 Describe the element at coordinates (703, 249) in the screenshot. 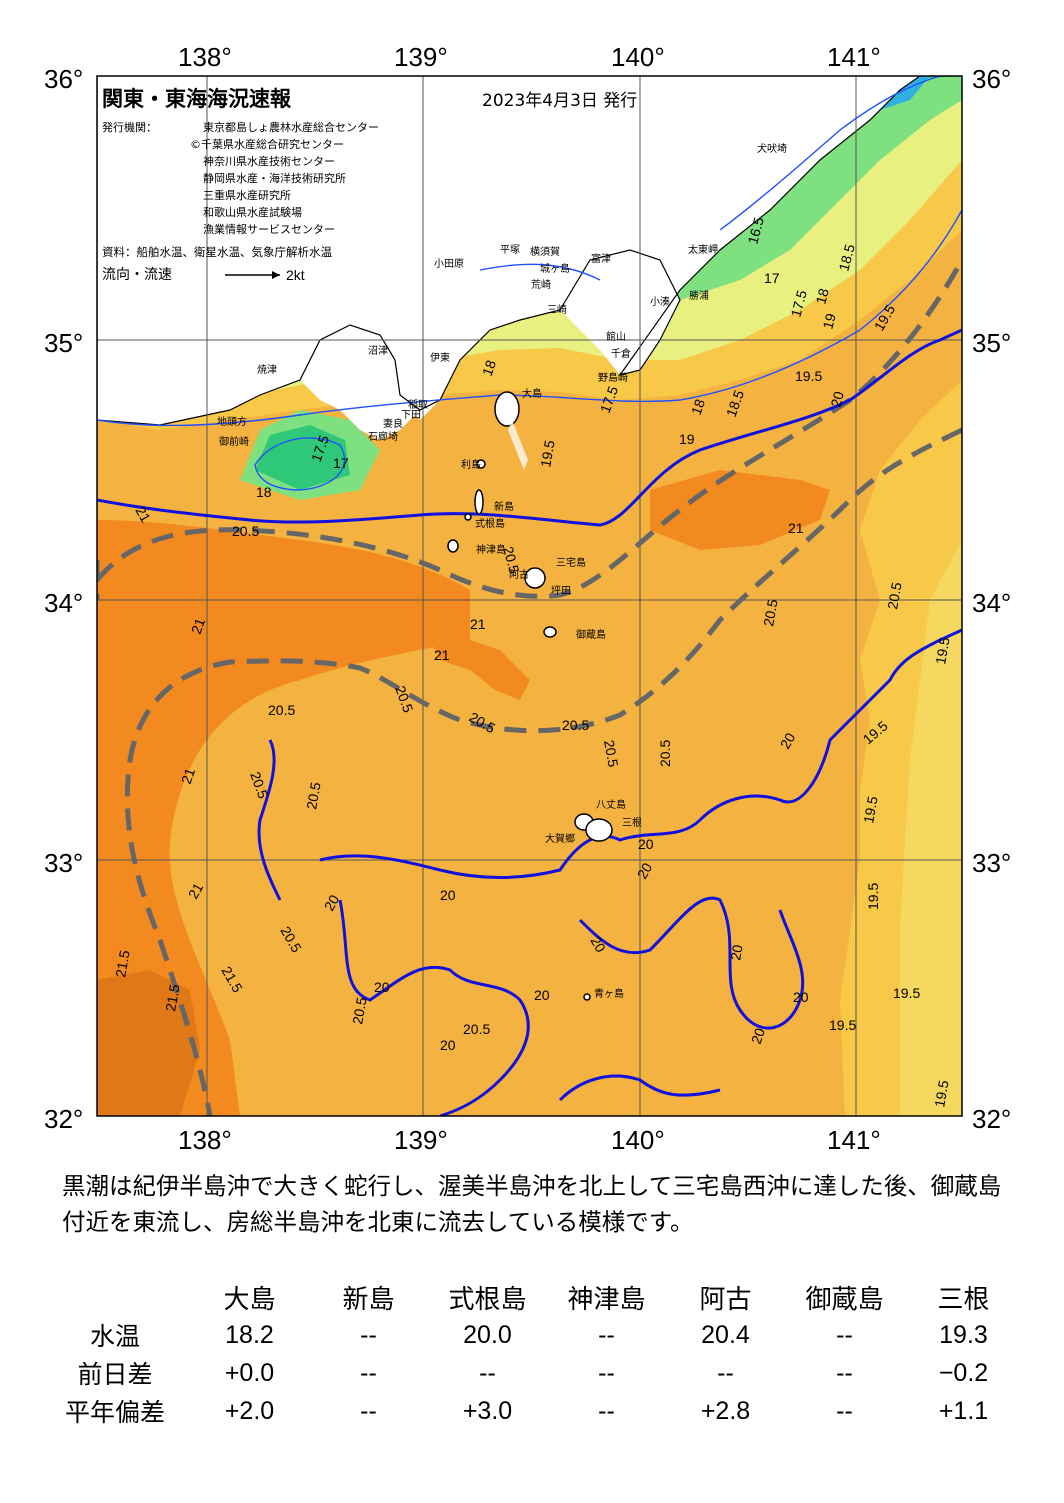

I see `place-label: 太東岬` at that location.